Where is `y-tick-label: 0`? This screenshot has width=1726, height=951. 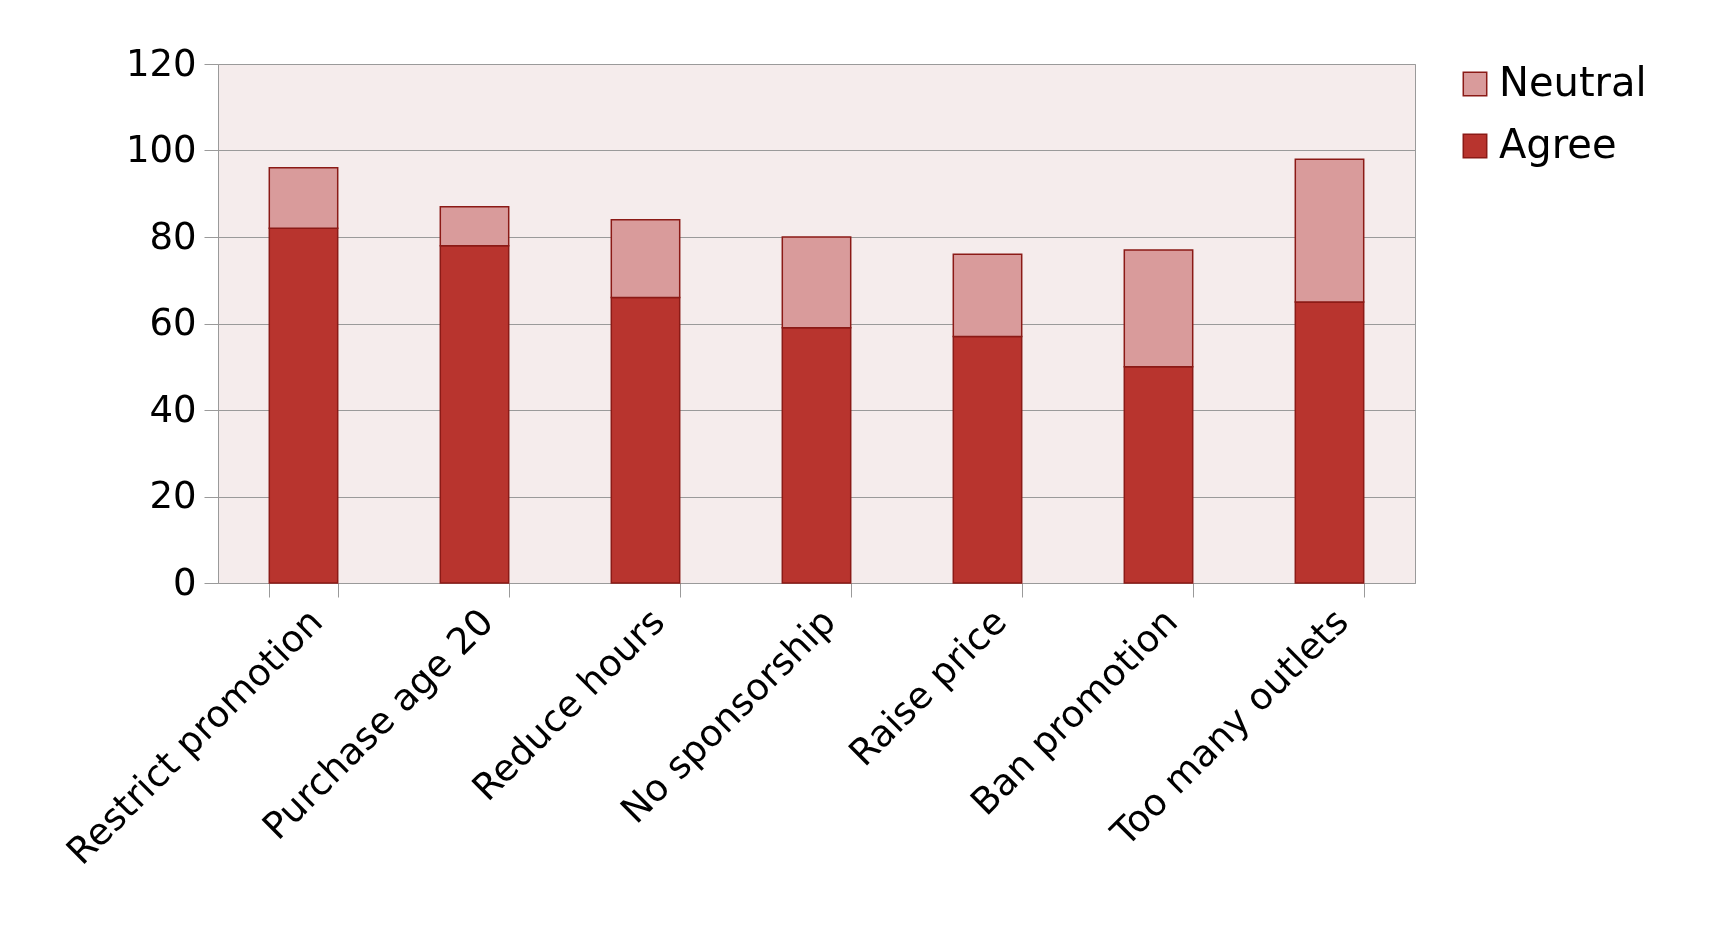 y-tick-label: 0 is located at coordinates (184, 582).